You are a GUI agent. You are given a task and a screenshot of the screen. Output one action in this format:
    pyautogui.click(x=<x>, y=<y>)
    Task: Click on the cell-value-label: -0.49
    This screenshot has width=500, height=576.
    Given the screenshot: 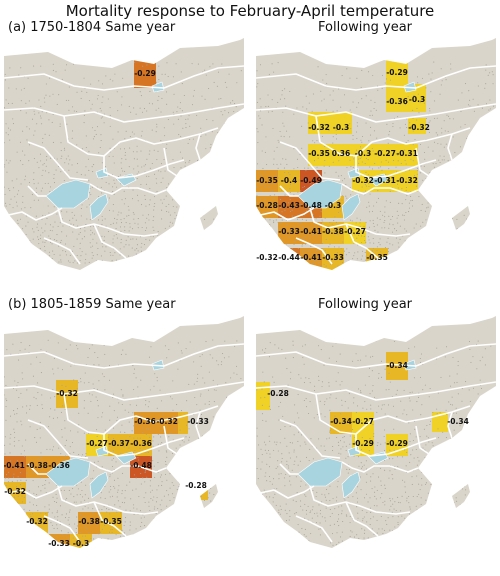 What is the action you would take?
    pyautogui.click(x=311, y=180)
    